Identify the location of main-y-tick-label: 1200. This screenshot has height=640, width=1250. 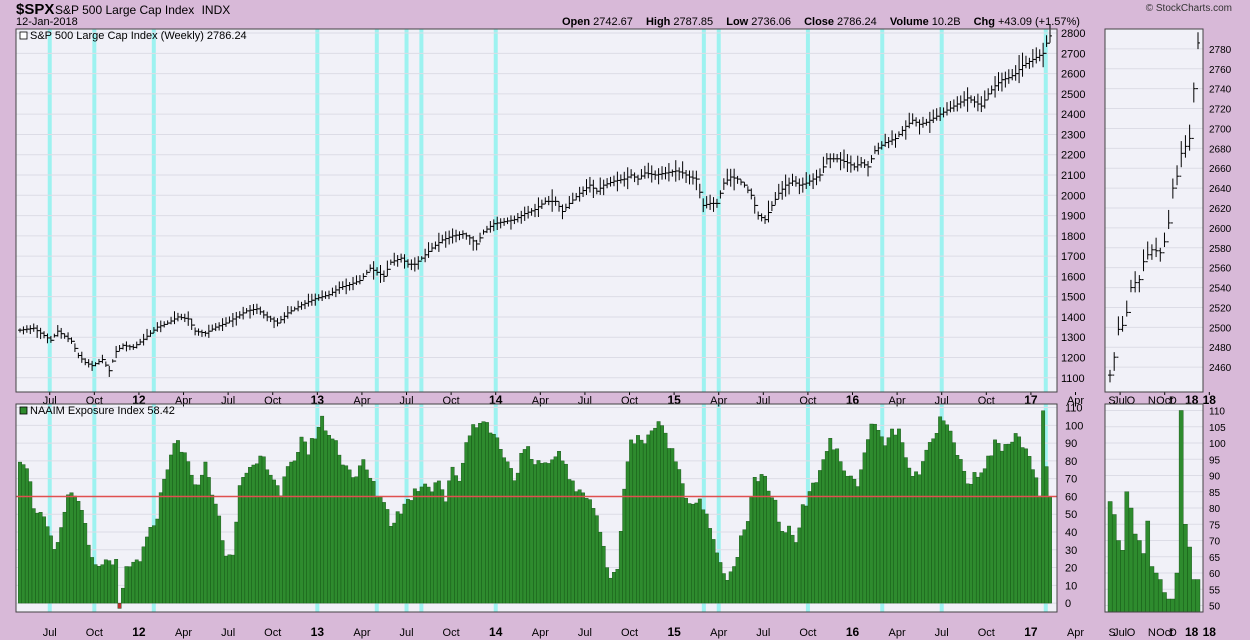
(1073, 359).